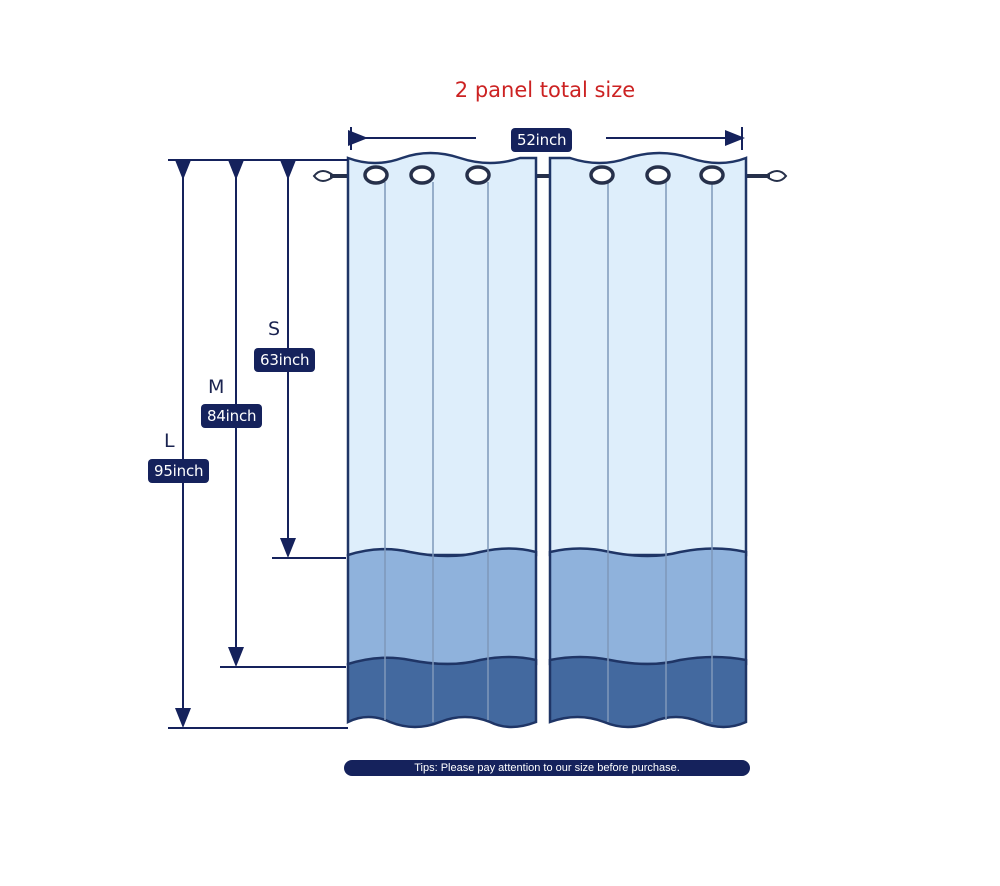 The image size is (1000, 886). I want to click on size-m-letter: M, so click(216, 387).